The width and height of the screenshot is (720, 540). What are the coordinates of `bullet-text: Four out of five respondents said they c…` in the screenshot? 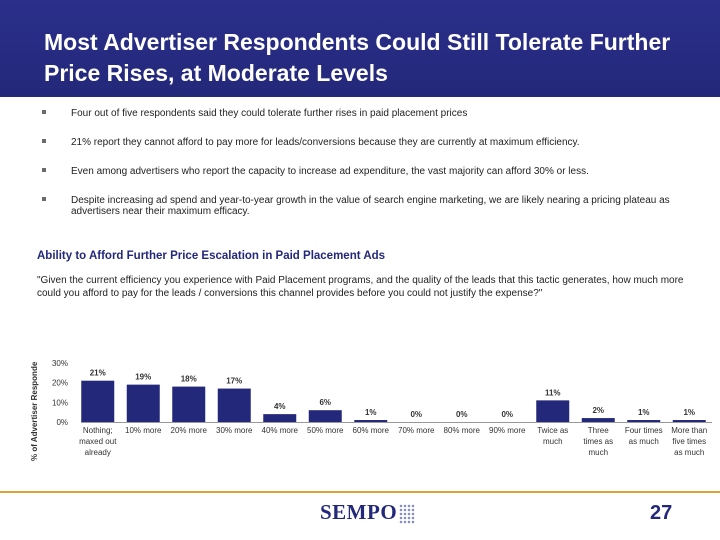 It's located at (269, 113).